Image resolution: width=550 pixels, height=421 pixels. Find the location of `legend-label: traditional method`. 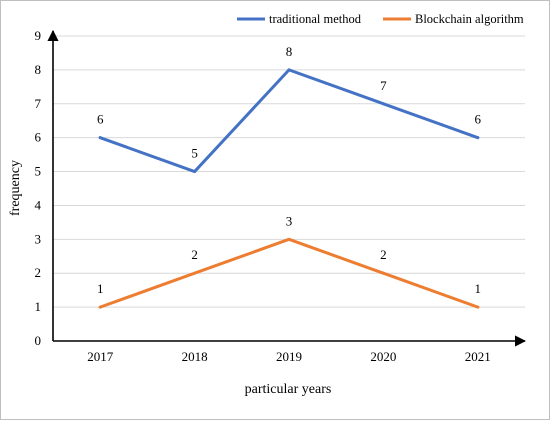

legend-label: traditional method is located at coordinates (315, 19).